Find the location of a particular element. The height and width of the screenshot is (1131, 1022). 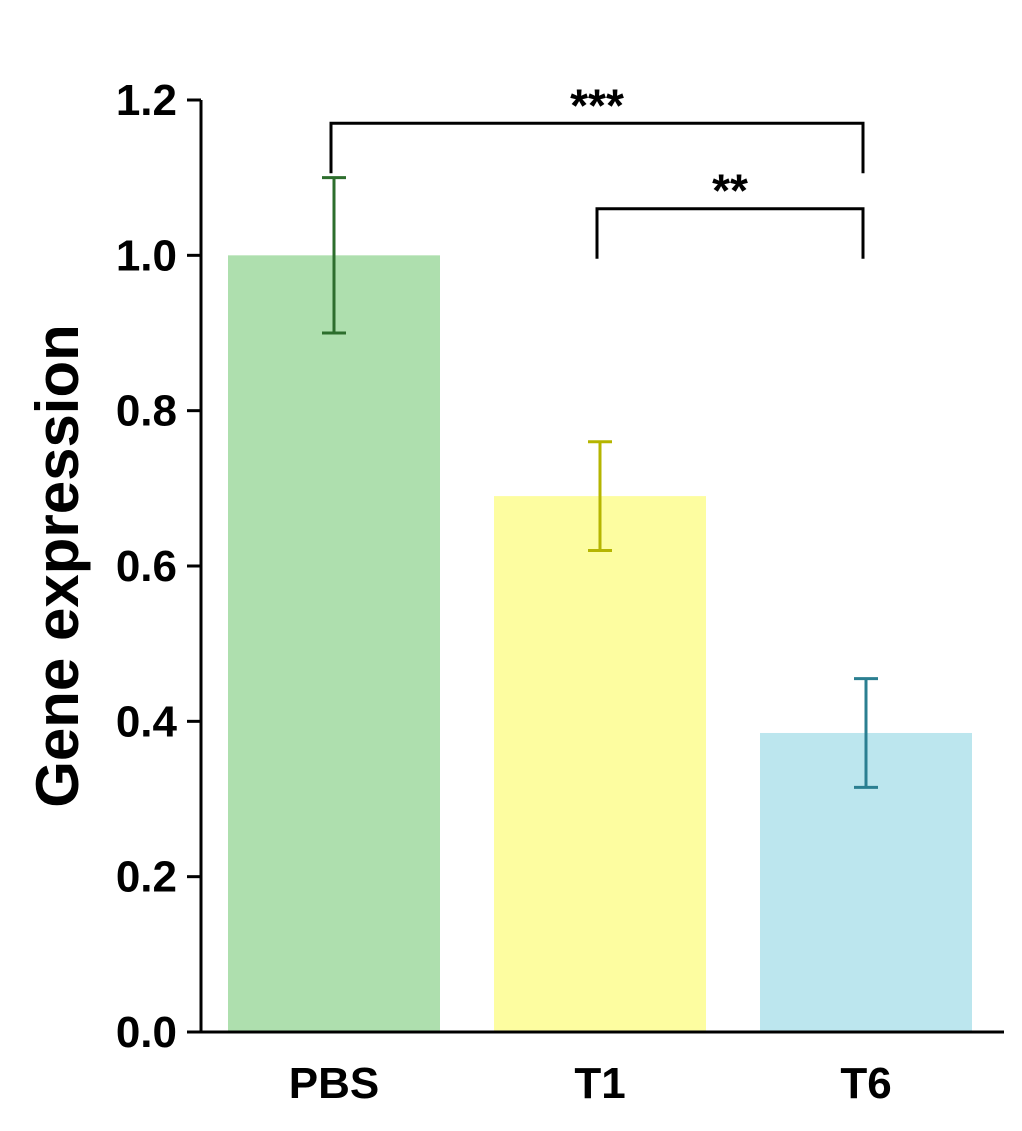

significance-stars: ** is located at coordinates (730, 191).